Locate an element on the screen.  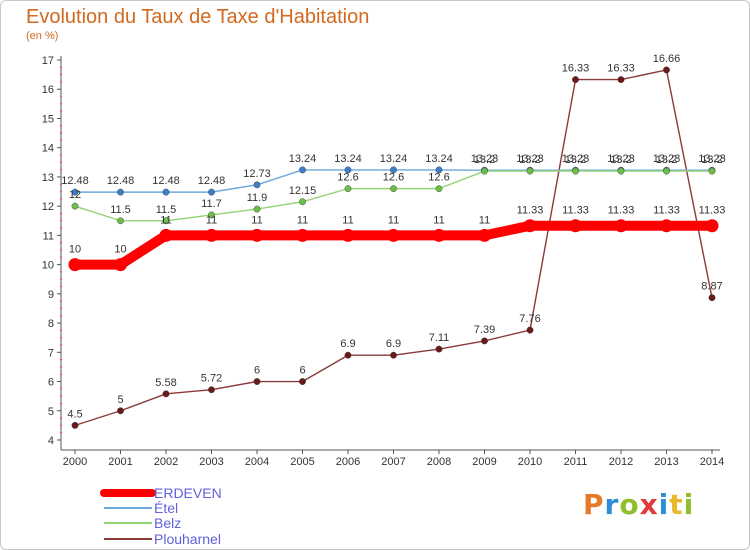
data-label: 12.15 is located at coordinates (303, 191).